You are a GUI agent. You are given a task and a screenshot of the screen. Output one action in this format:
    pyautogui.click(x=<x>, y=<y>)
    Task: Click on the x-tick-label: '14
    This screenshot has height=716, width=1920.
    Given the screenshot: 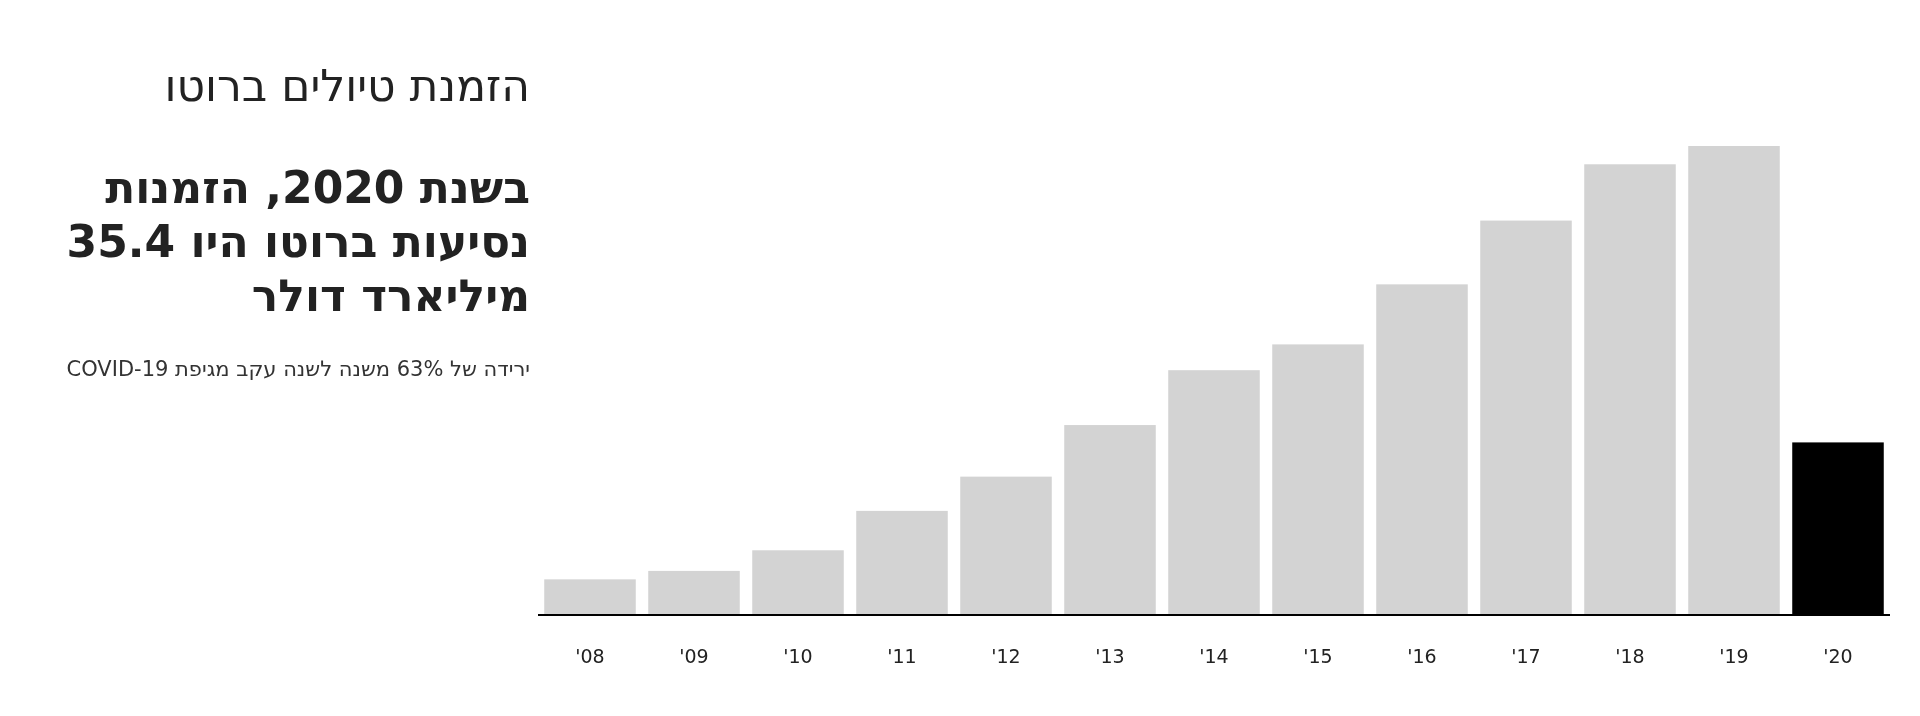 What is the action you would take?
    pyautogui.click(x=1214, y=656)
    